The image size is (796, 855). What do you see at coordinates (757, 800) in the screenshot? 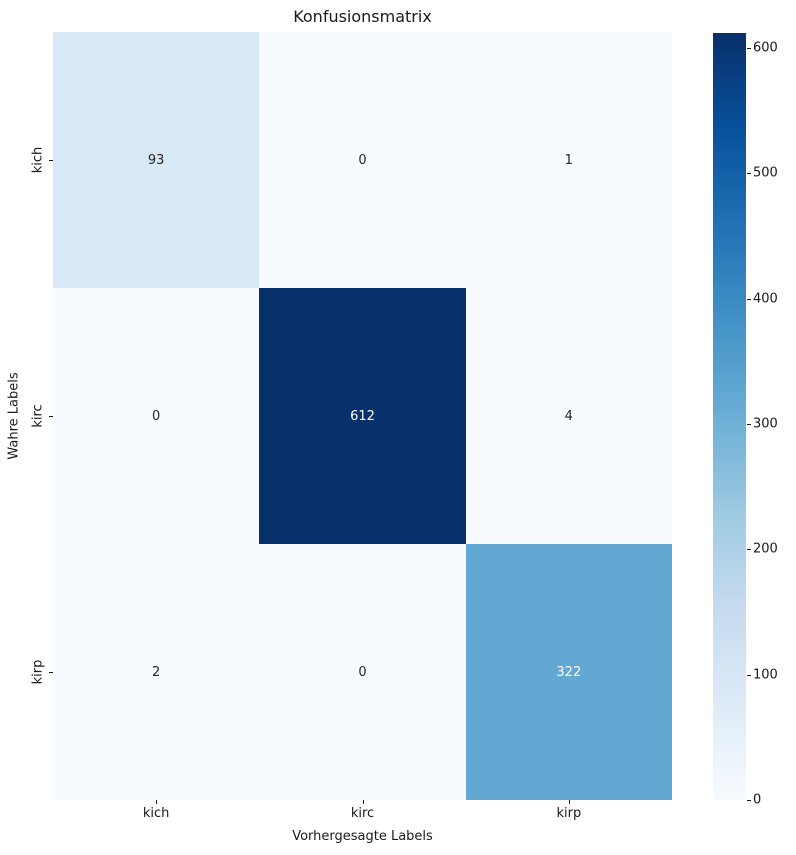
I see `colorbar-tick-label: 0` at bounding box center [757, 800].